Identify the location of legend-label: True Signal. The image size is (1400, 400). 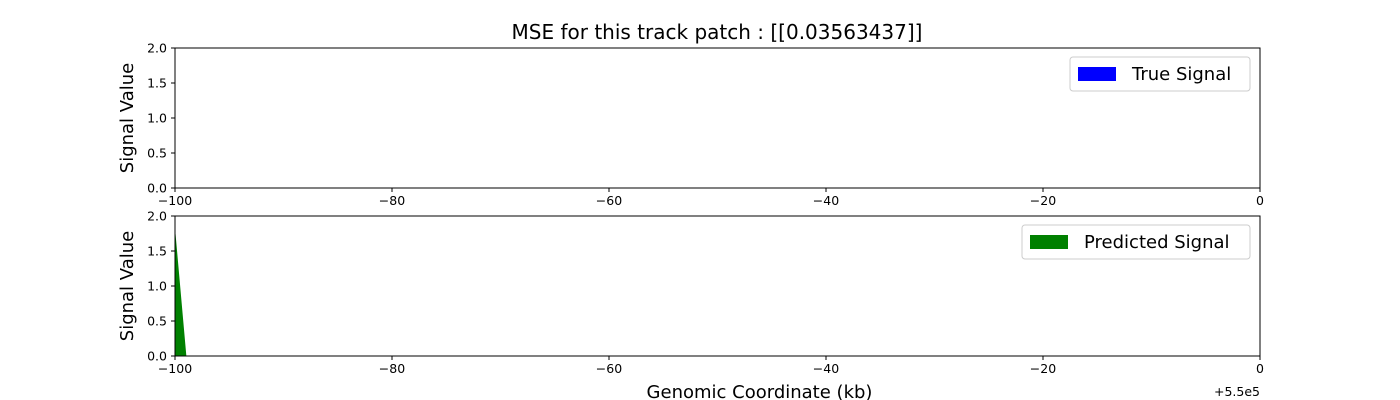
(1181, 74).